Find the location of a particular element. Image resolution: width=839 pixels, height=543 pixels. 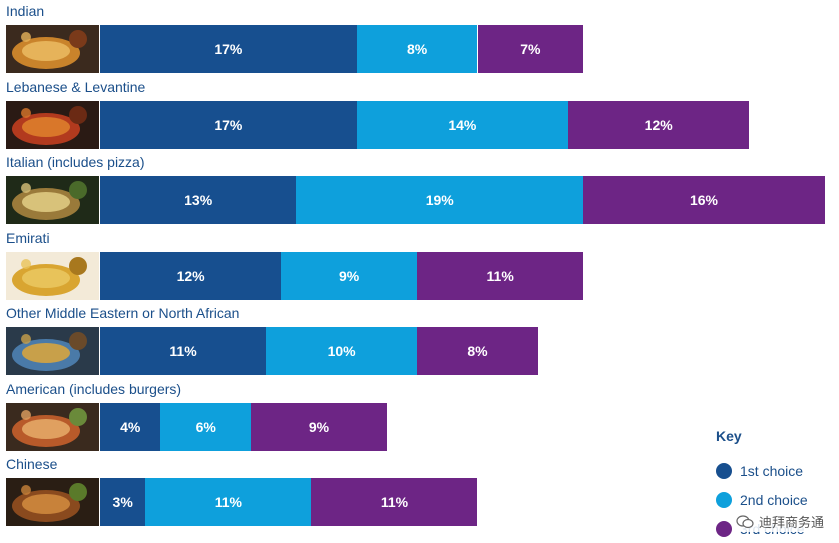

legend-item-first: 1st choice is located at coordinates (776, 470).